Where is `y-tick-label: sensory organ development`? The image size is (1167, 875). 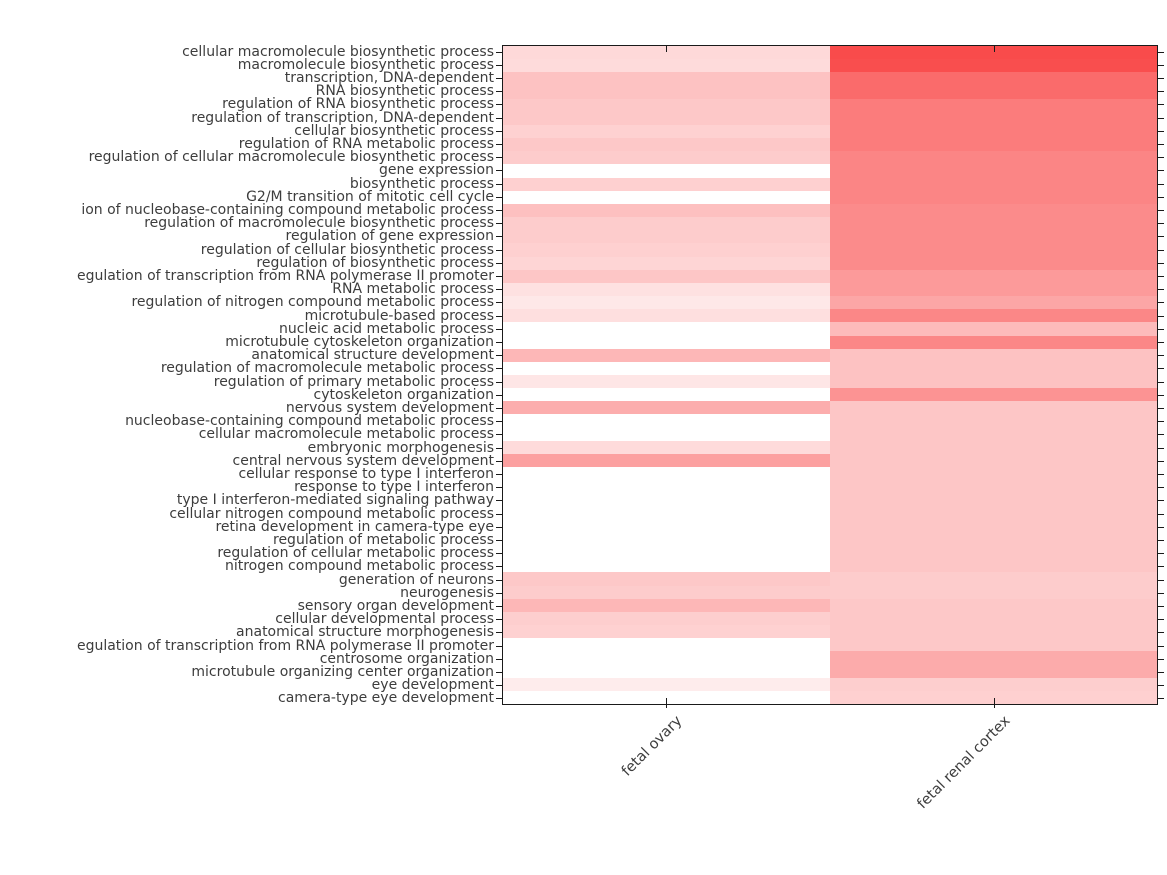 y-tick-label: sensory organ development is located at coordinates (395, 606).